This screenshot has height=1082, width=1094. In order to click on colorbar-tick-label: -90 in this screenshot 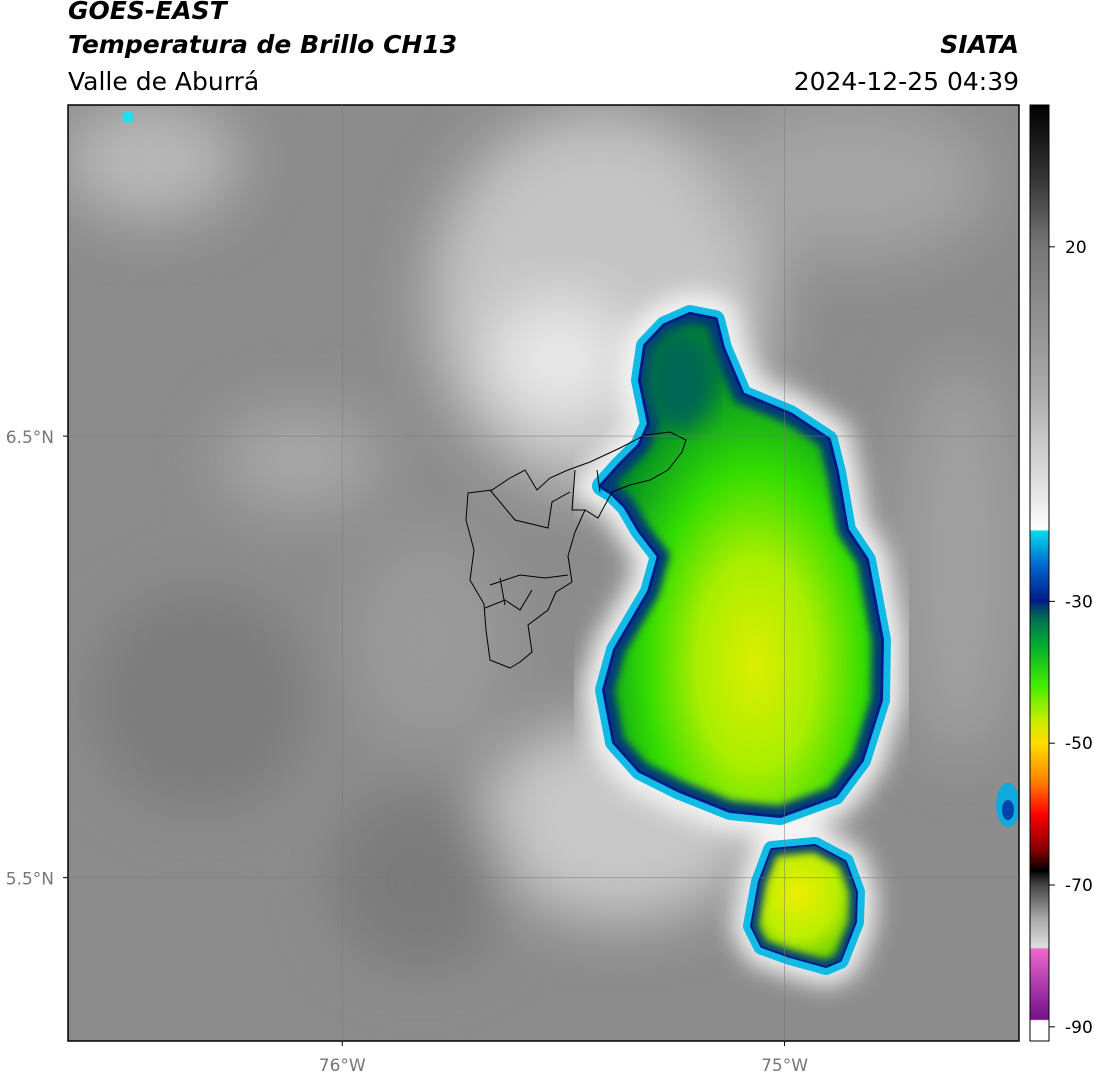, I will do `click(1079, 1028)`.